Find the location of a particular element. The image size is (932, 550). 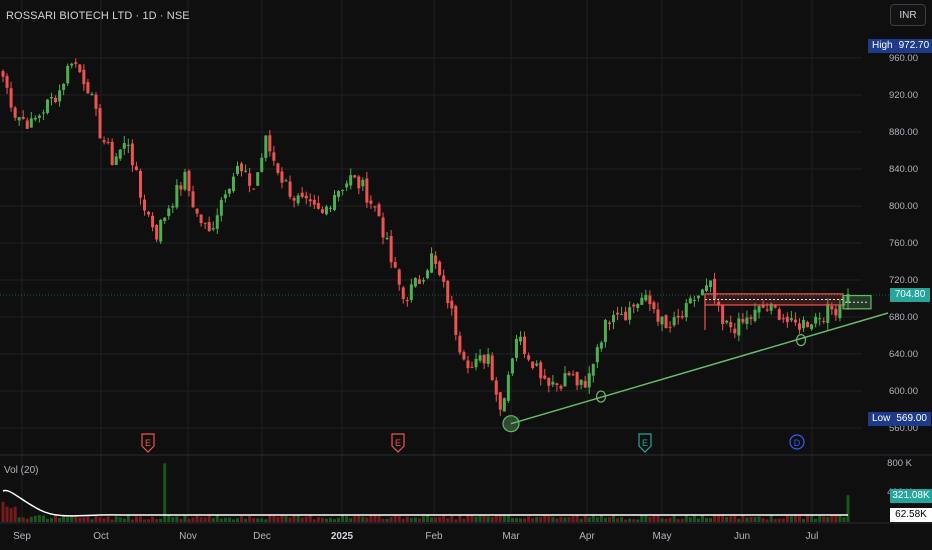

symbol-title: ROSSARI BIOTECH LTD · 1D · NSE is located at coordinates (98, 16).